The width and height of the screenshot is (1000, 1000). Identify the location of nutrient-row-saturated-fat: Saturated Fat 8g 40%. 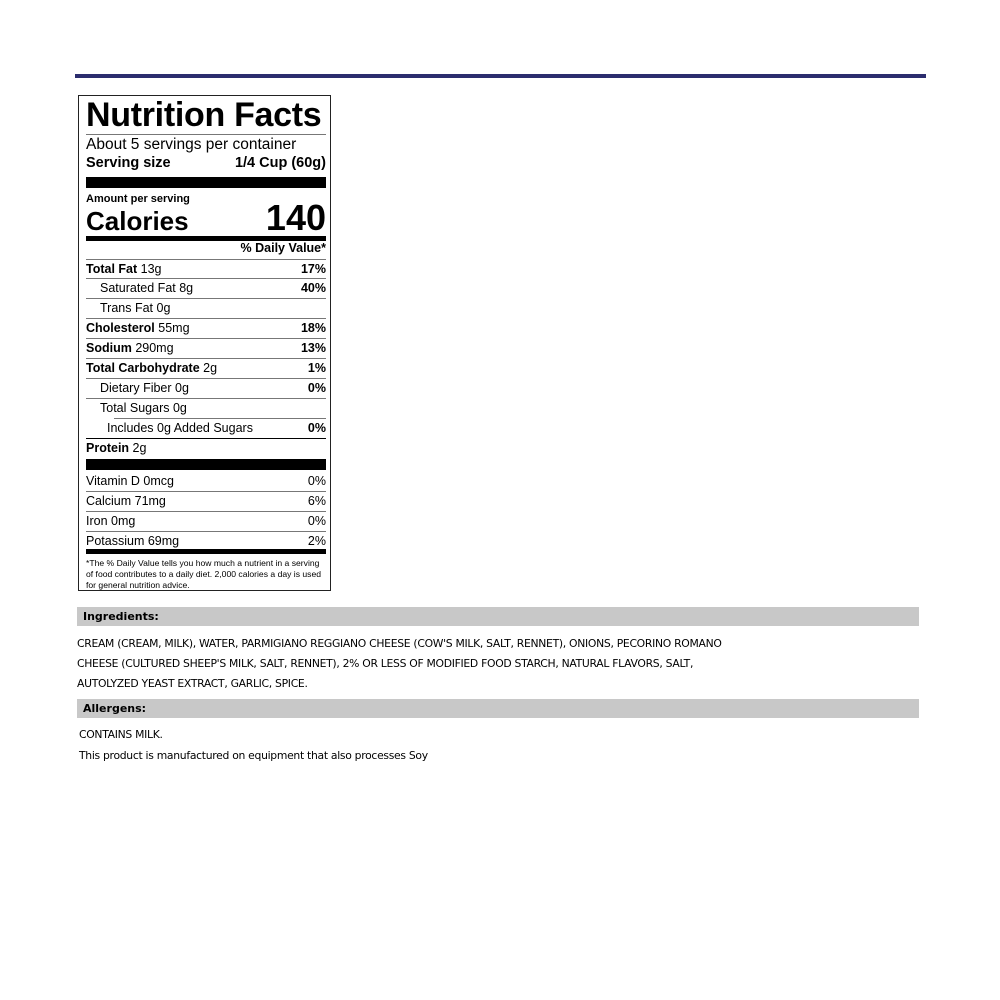
(206, 288).